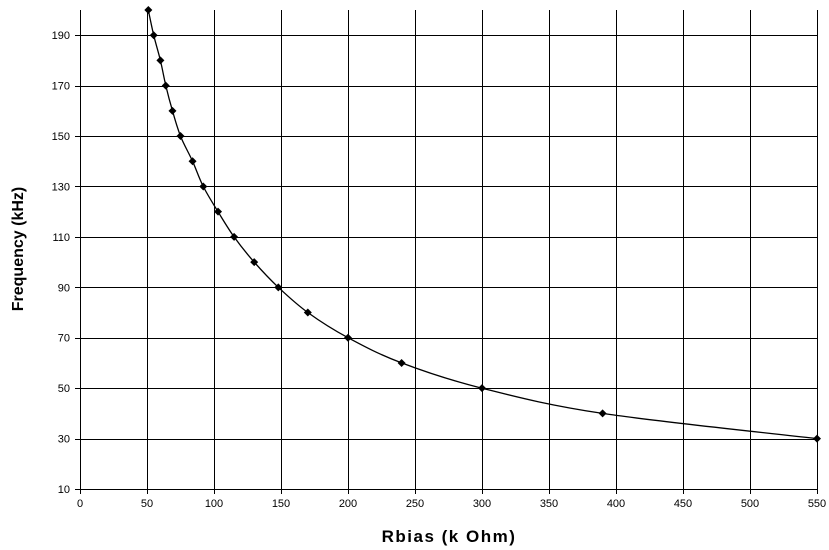  What do you see at coordinates (61, 238) in the screenshot?
I see `y-tick-label: 110` at bounding box center [61, 238].